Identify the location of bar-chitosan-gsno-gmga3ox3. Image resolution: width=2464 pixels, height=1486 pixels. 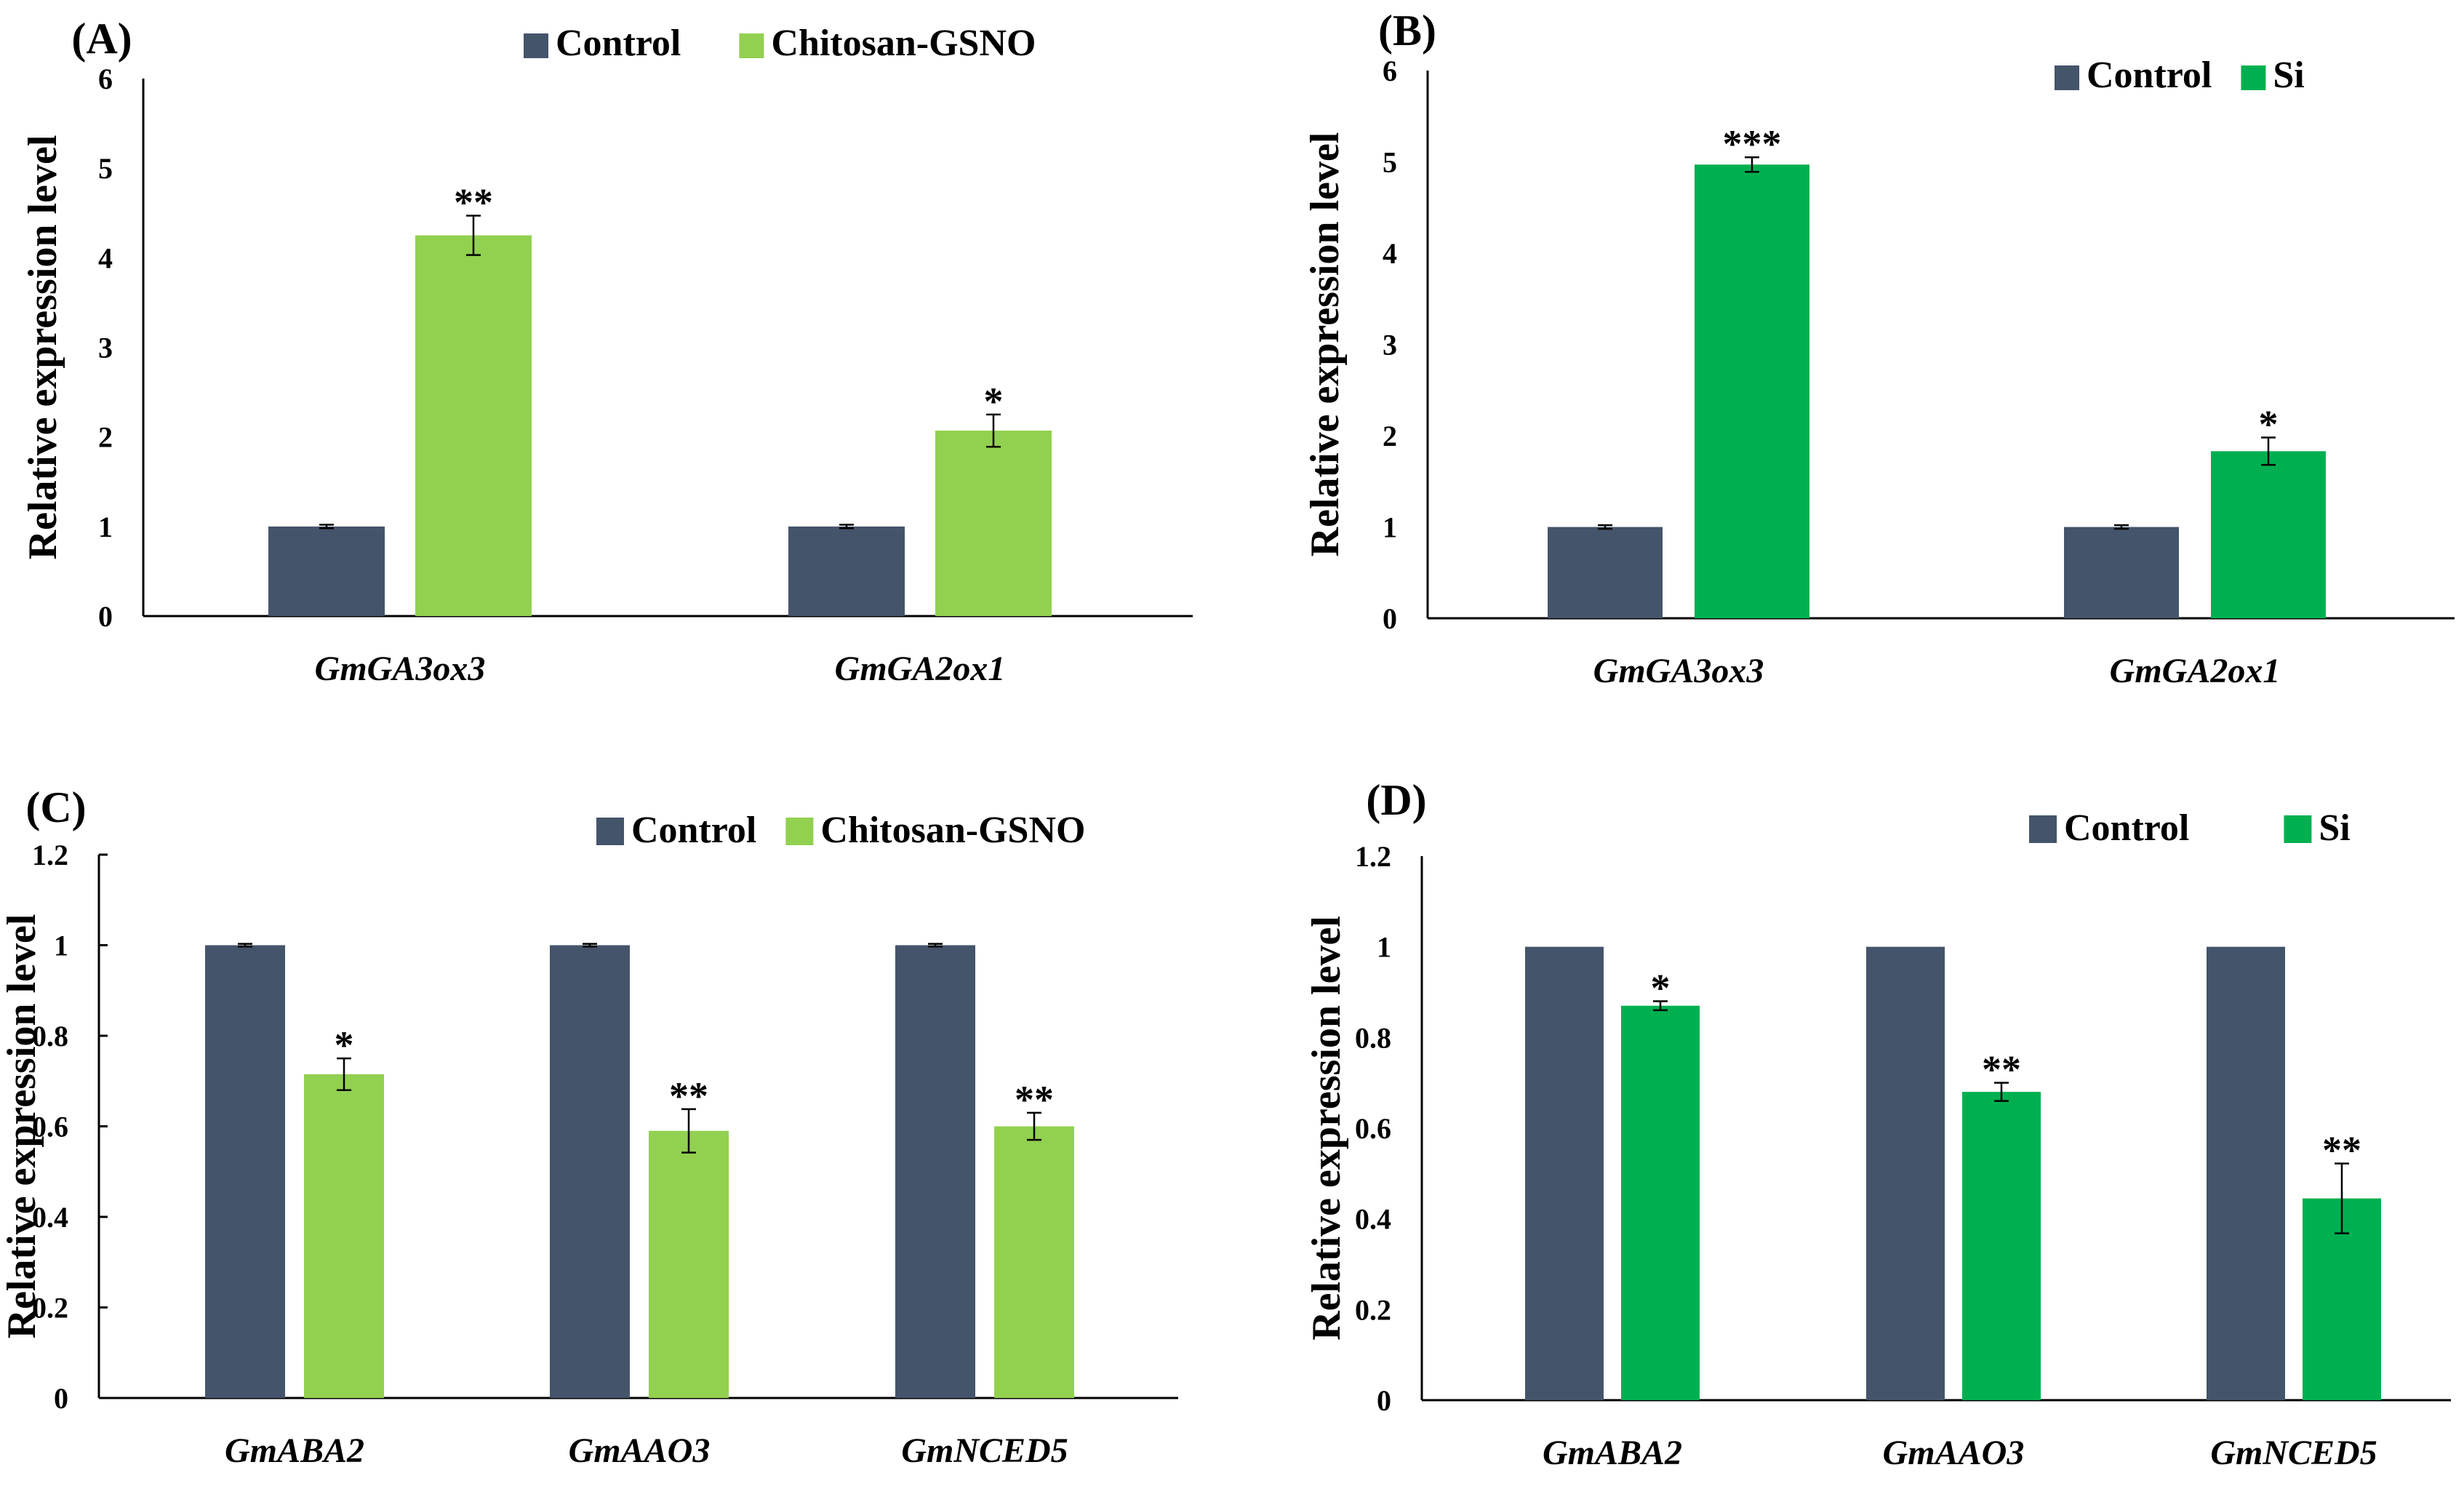
(473, 426).